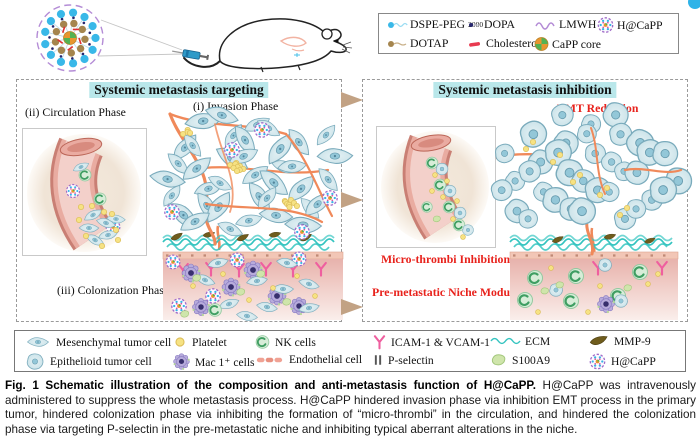  I want to click on circulation-illustration-box, so click(84, 192).